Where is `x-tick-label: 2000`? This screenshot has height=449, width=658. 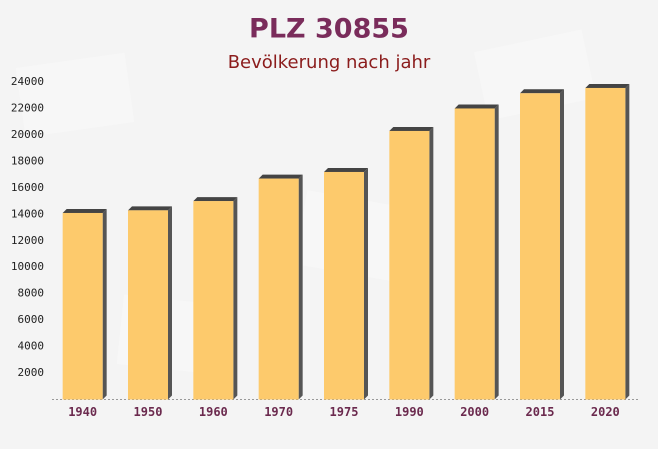
x-tick-label: 2000 is located at coordinates (474, 412).